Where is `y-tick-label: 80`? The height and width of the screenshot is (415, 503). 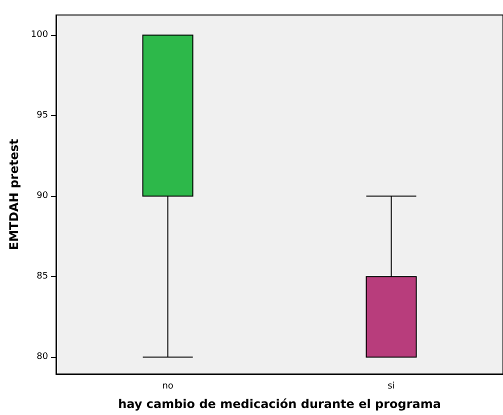
y-tick-label: 80 is located at coordinates (42, 357).